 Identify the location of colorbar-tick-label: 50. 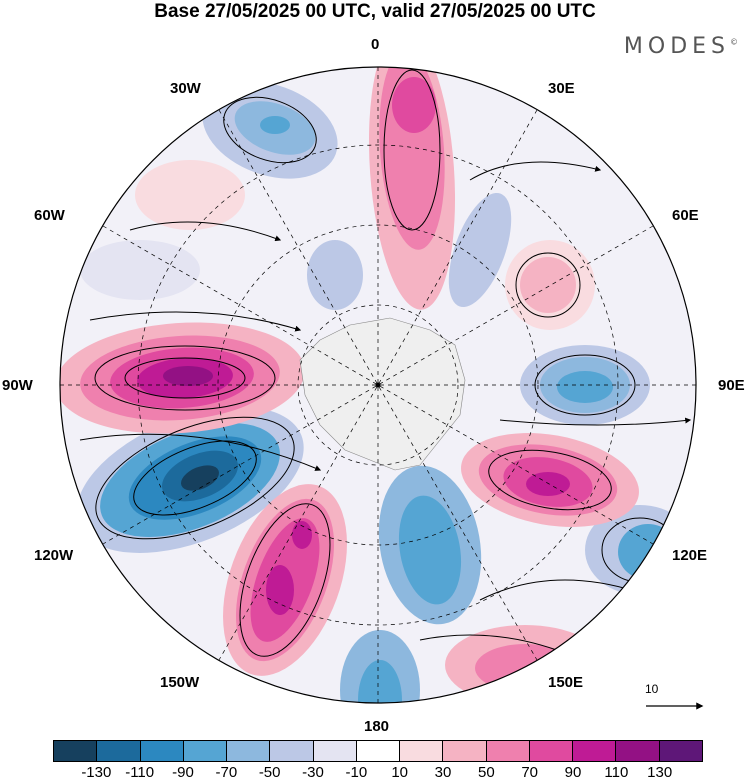
(486, 772).